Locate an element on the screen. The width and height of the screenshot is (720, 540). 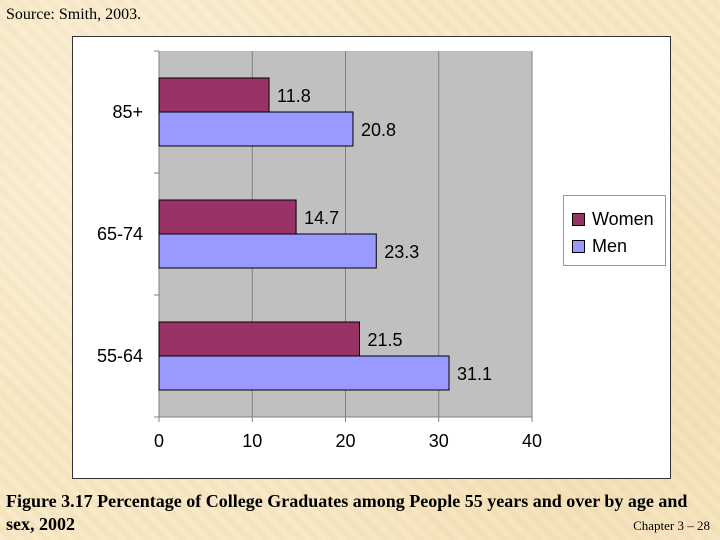
data-label: 11.8 is located at coordinates (294, 96).